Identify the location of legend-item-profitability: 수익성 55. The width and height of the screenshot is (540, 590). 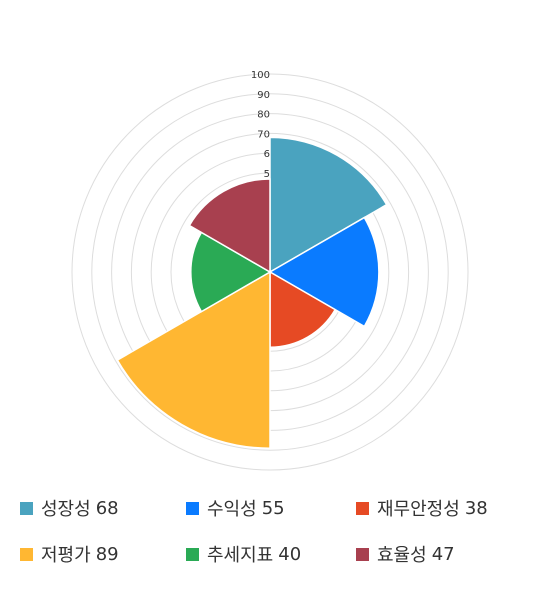
(235, 508).